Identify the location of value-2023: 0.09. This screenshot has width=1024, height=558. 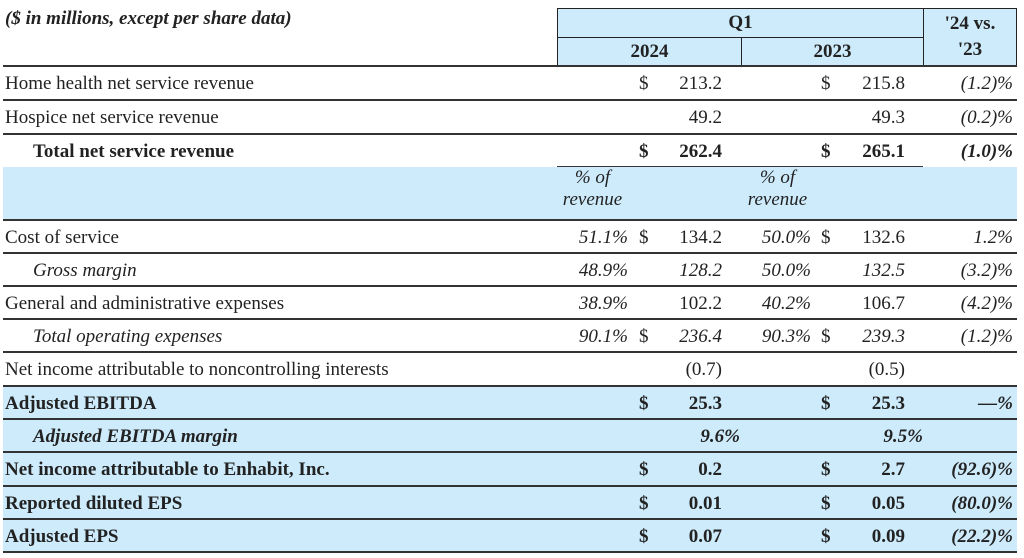
(888, 536).